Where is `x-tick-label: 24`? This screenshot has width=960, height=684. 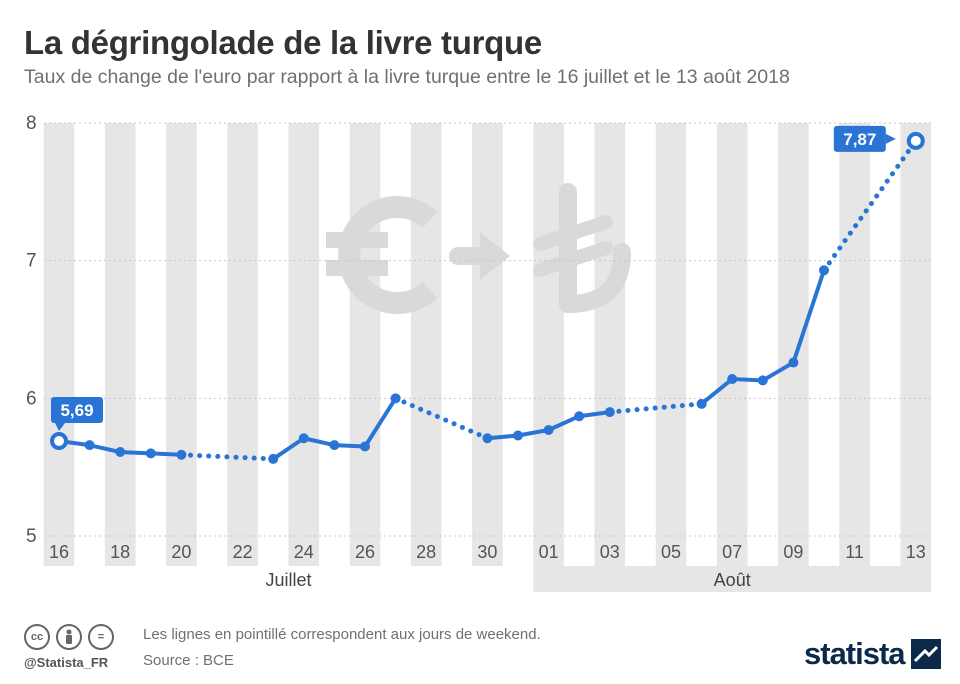
x-tick-label: 24 is located at coordinates (304, 552).